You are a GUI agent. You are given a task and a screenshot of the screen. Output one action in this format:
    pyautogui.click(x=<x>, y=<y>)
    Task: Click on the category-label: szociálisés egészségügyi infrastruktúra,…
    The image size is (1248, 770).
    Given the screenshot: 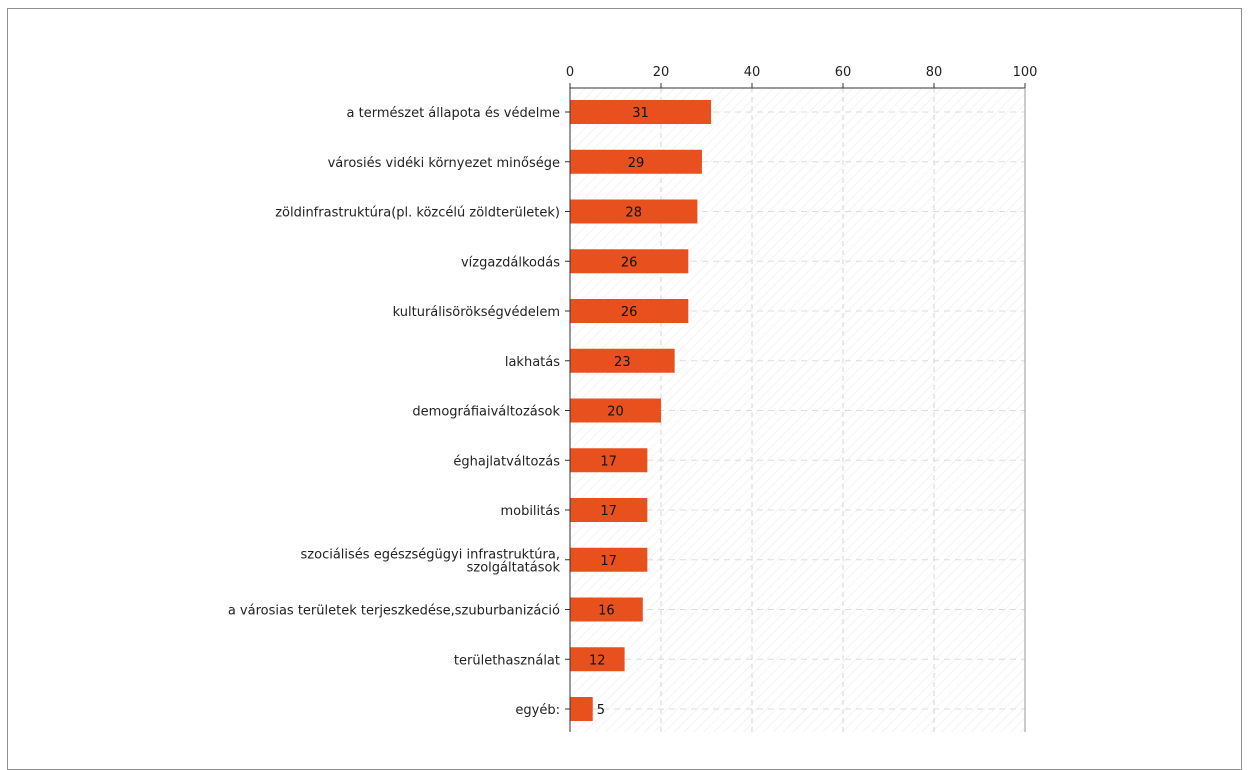 What is the action you would take?
    pyautogui.click(x=431, y=561)
    